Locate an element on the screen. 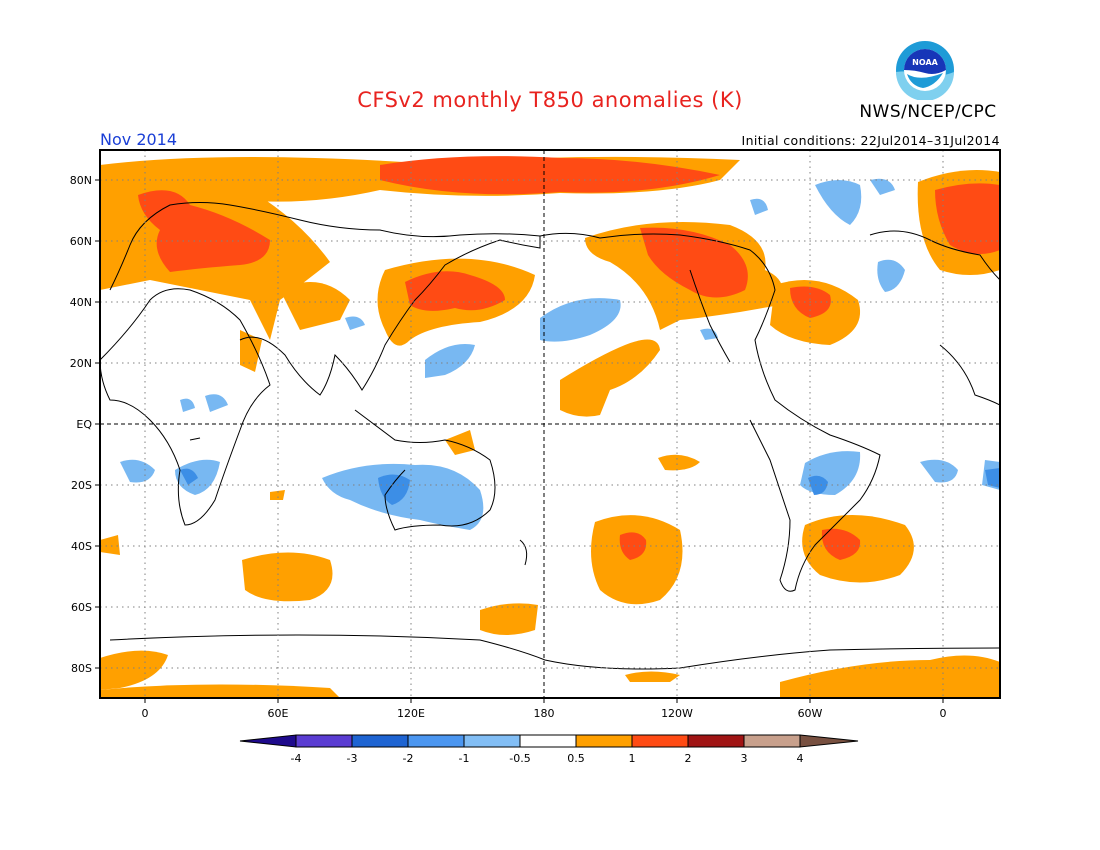 This screenshot has height=850, width=1100. noaa-logo: NOAA is located at coordinates (925, 70).